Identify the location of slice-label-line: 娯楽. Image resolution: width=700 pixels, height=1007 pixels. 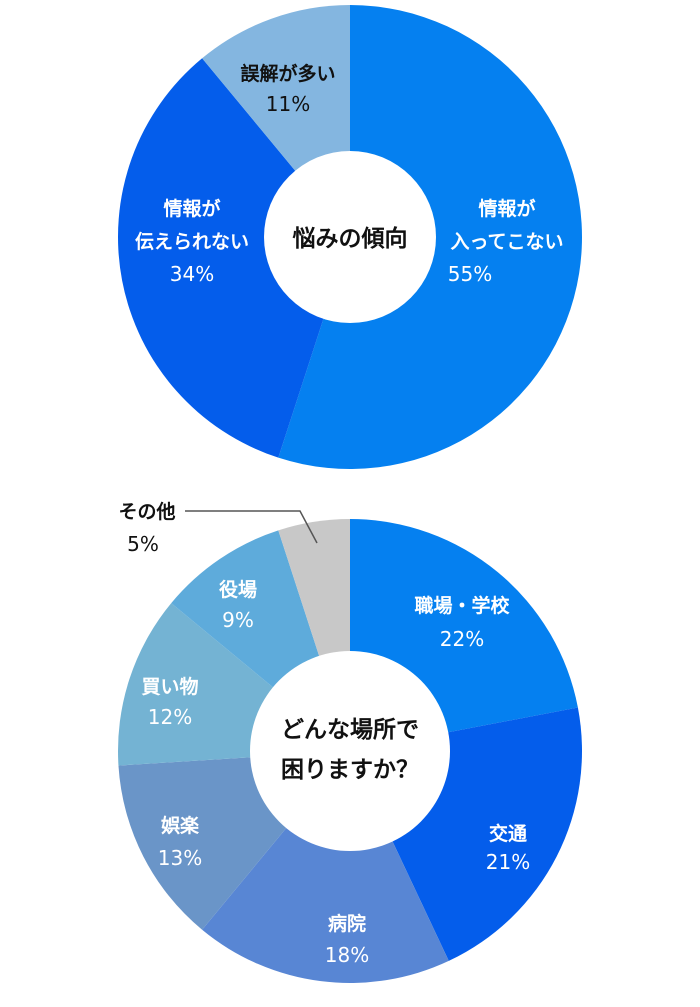
(180, 825).